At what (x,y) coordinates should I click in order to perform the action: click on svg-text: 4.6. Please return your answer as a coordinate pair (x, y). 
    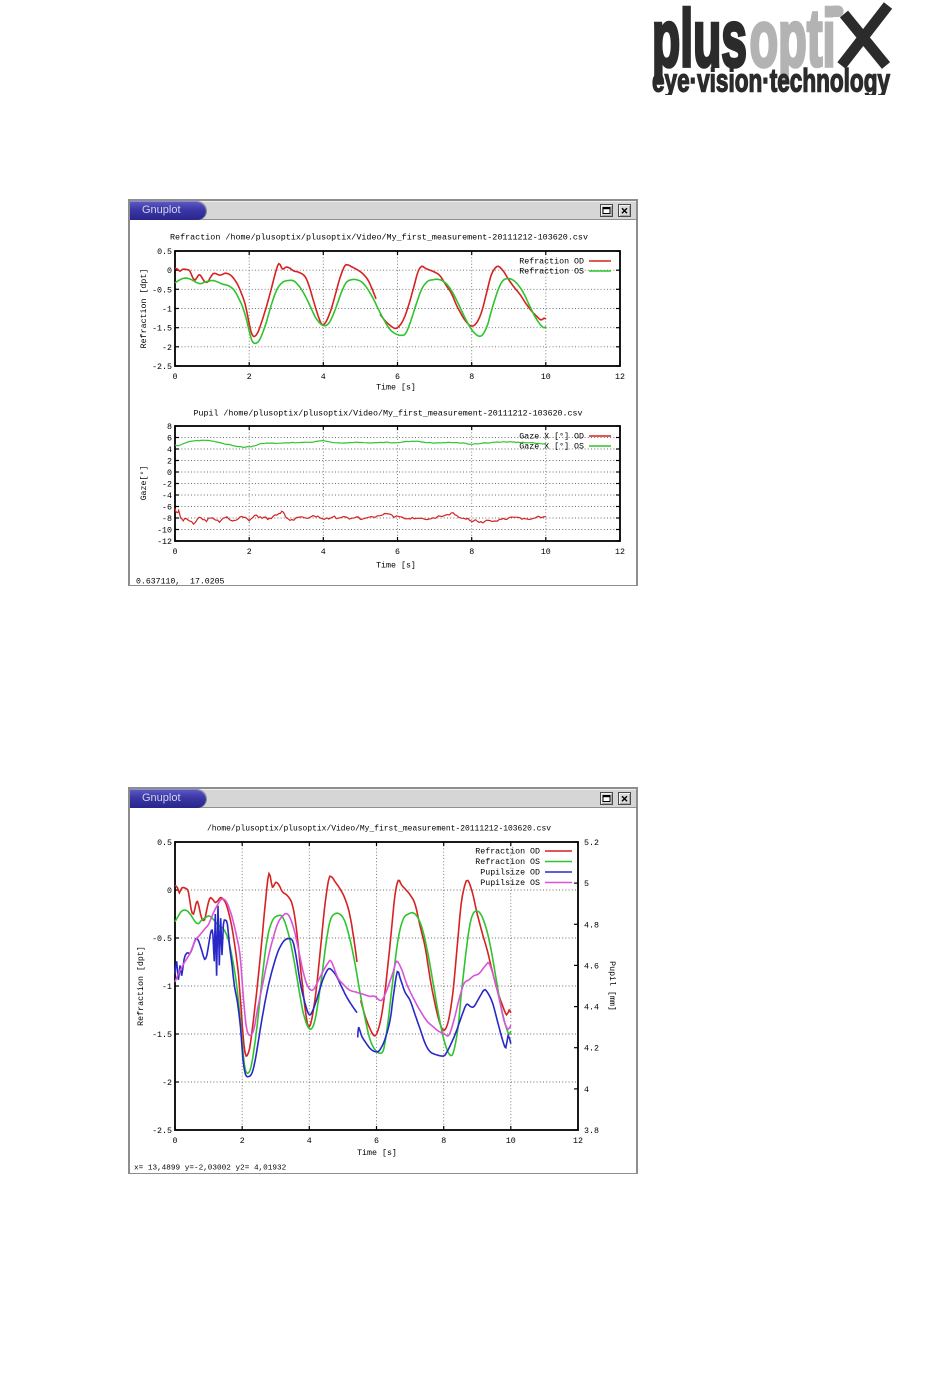
    Looking at the image, I should click on (591, 966).